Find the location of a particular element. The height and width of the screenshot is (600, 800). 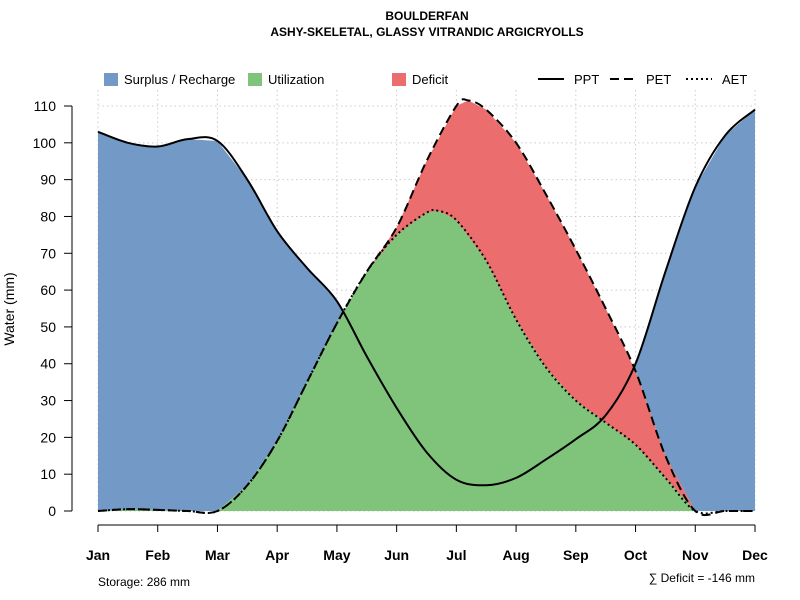

y-tick-label-6: 60 is located at coordinates (48, 290).